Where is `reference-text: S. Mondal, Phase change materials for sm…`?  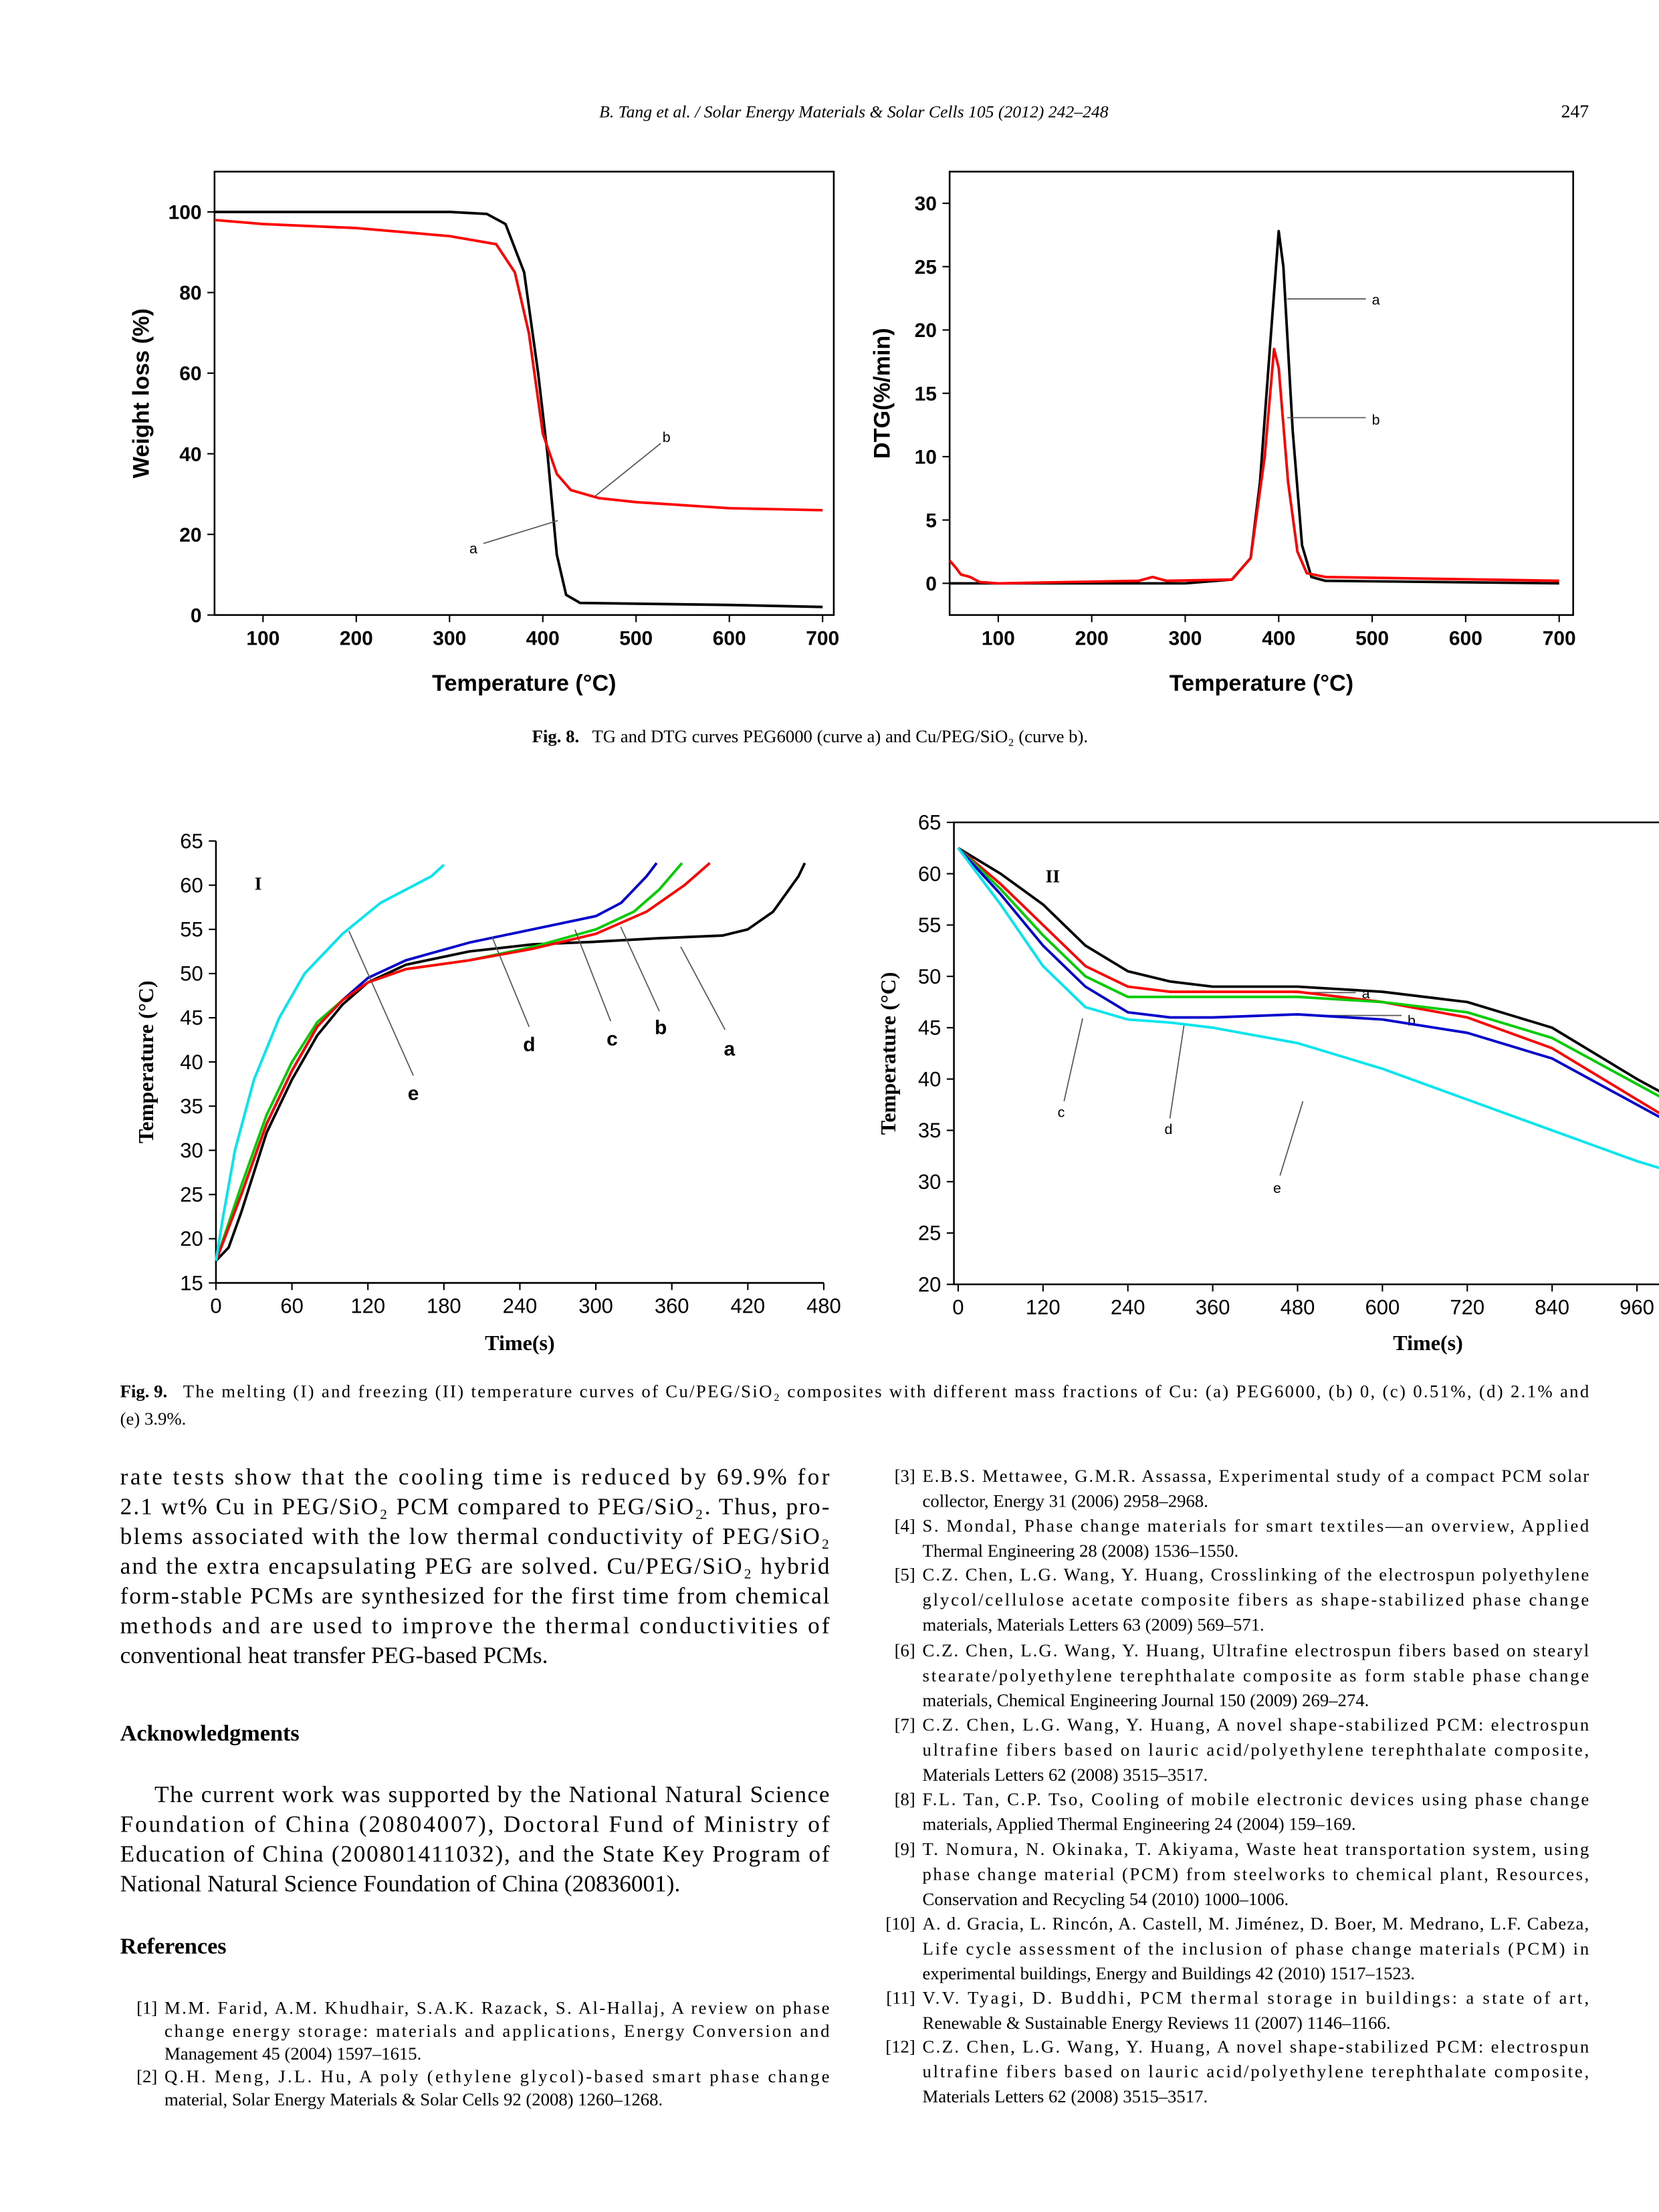 reference-text: S. Mondal, Phase change materials for sm… is located at coordinates (1256, 1526).